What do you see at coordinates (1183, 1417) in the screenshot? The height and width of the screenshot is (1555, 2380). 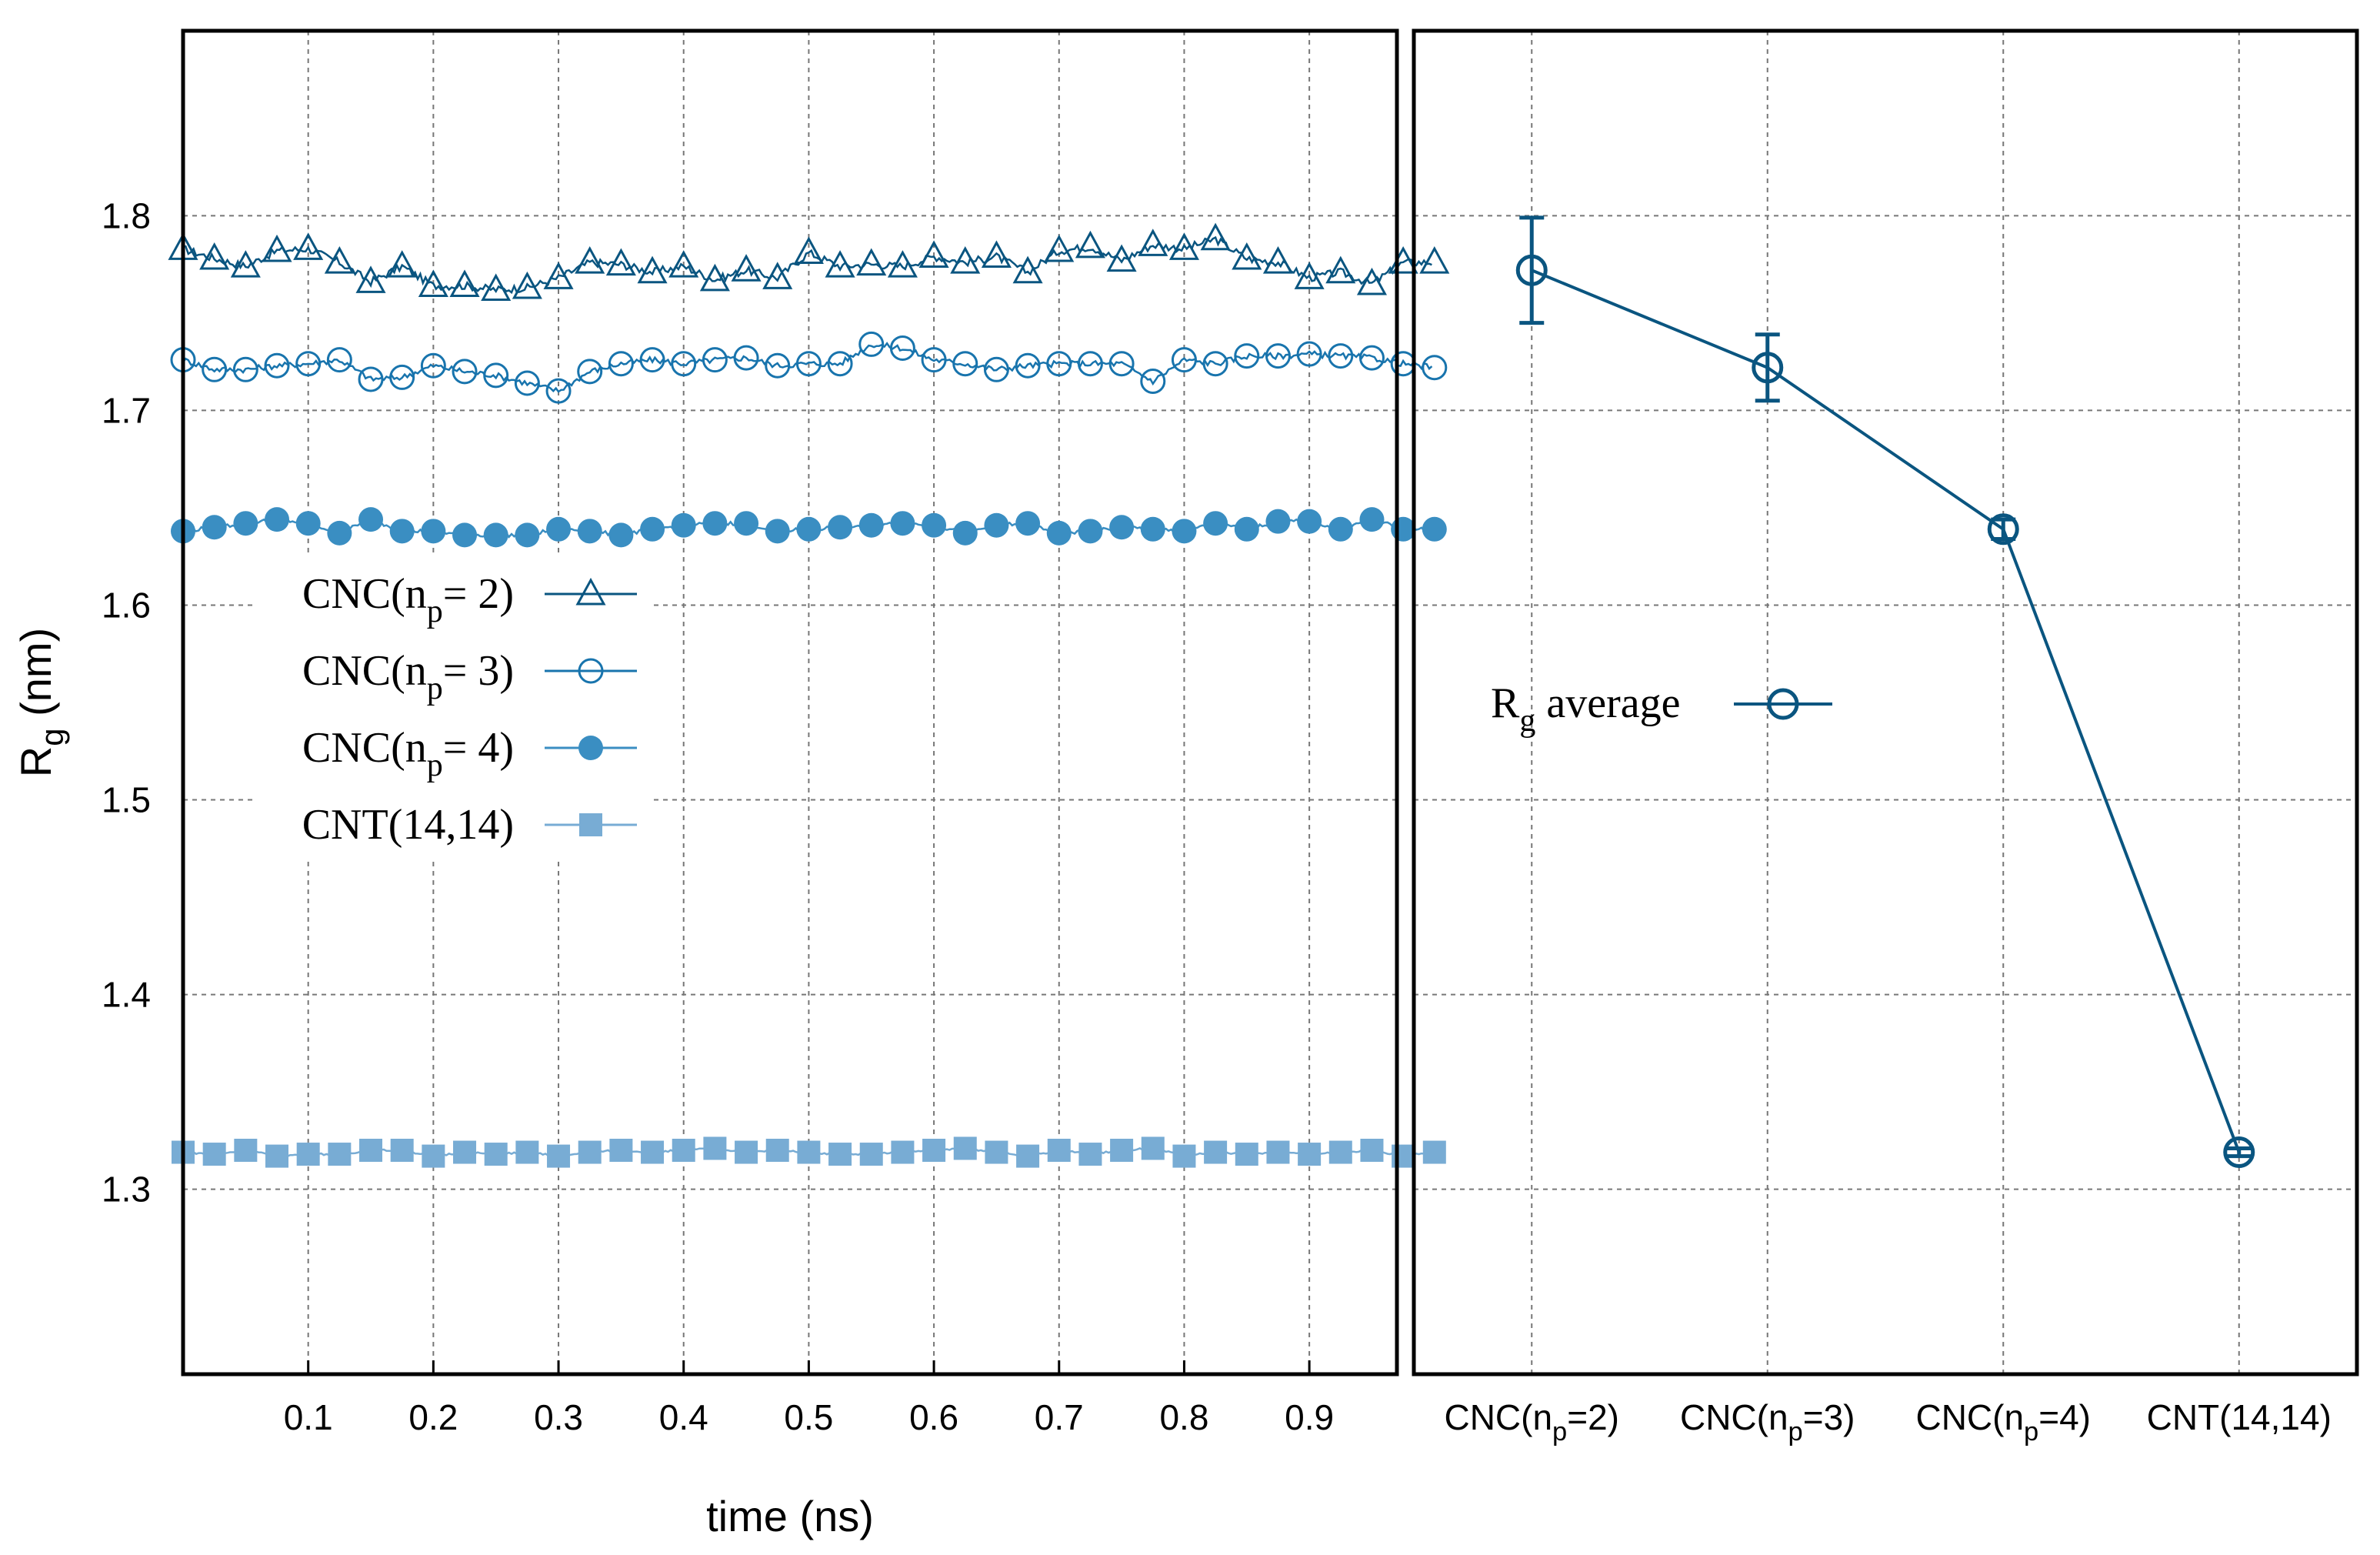 I see `x-tick-label: 0.8` at bounding box center [1183, 1417].